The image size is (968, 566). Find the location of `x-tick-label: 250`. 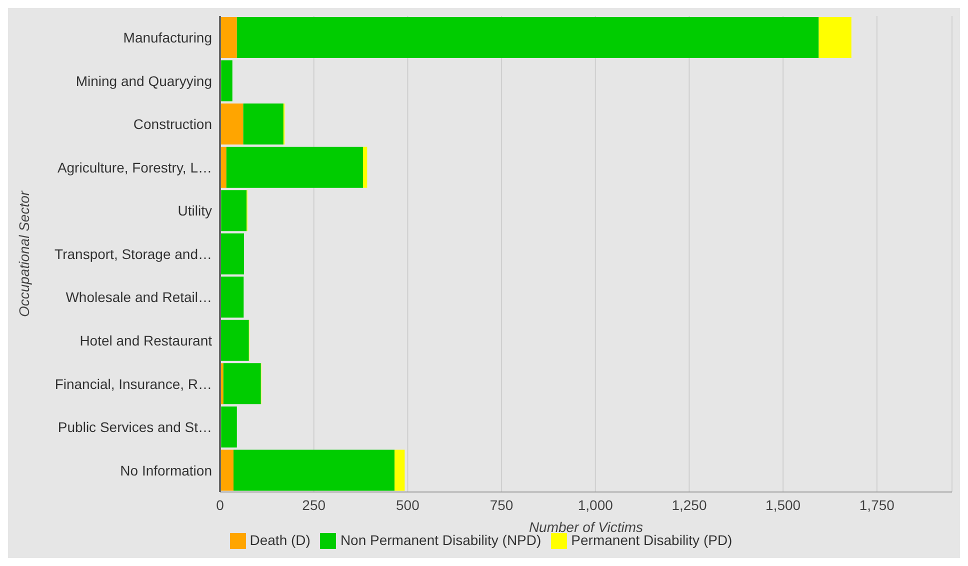

x-tick-label: 250 is located at coordinates (314, 504).